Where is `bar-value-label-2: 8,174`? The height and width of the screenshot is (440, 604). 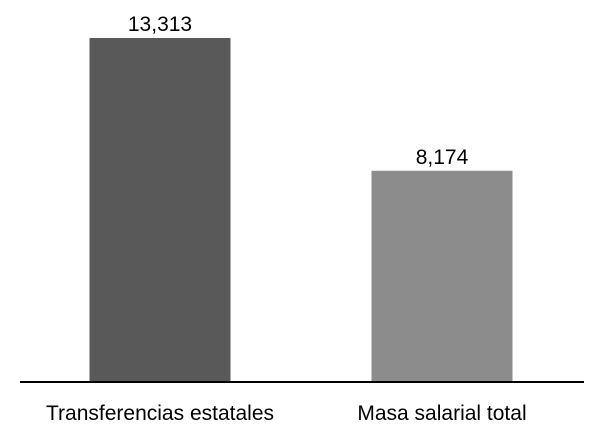 bar-value-label-2: 8,174 is located at coordinates (442, 157).